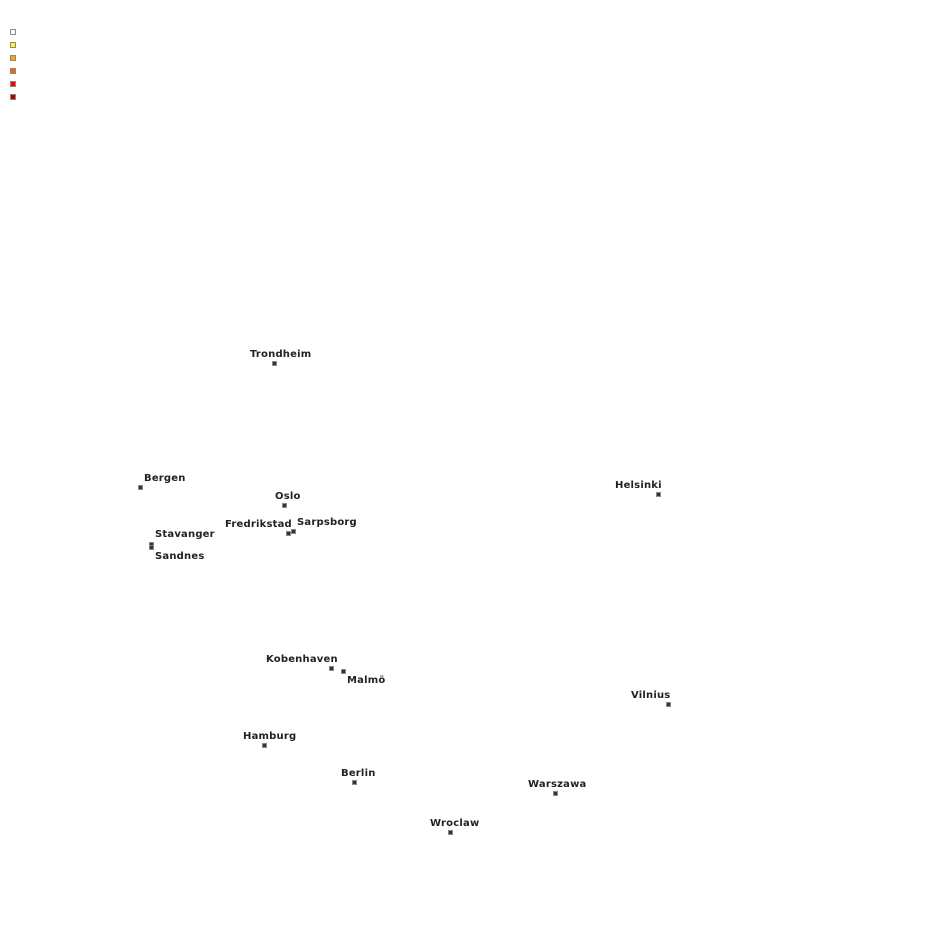 The height and width of the screenshot is (925, 925). Describe the element at coordinates (270, 736) in the screenshot. I see `city-label: Hamburg` at that location.